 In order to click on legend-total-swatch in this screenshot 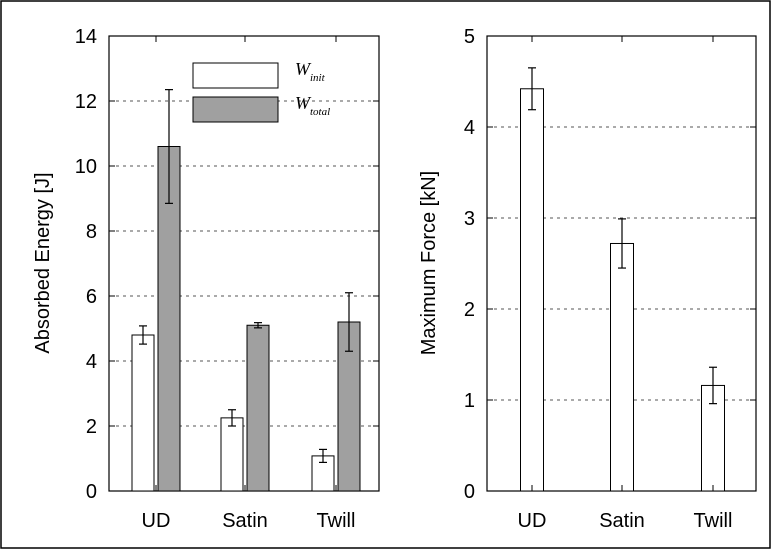, I will do `click(235, 109)`.